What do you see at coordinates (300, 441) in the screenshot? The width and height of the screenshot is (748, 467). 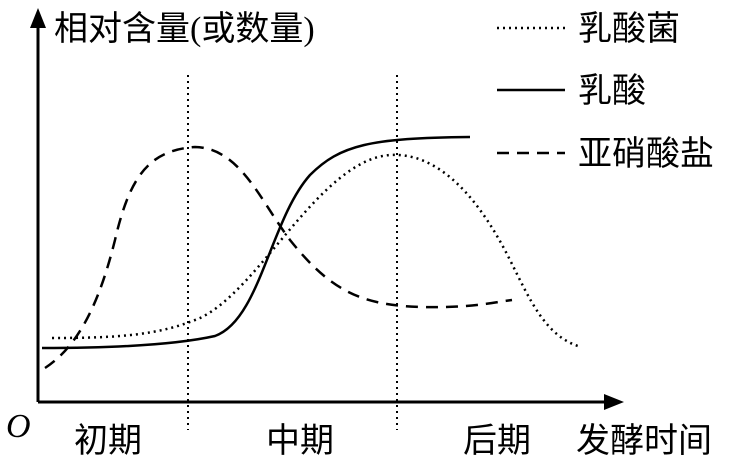 I see `stage-label: 中期` at bounding box center [300, 441].